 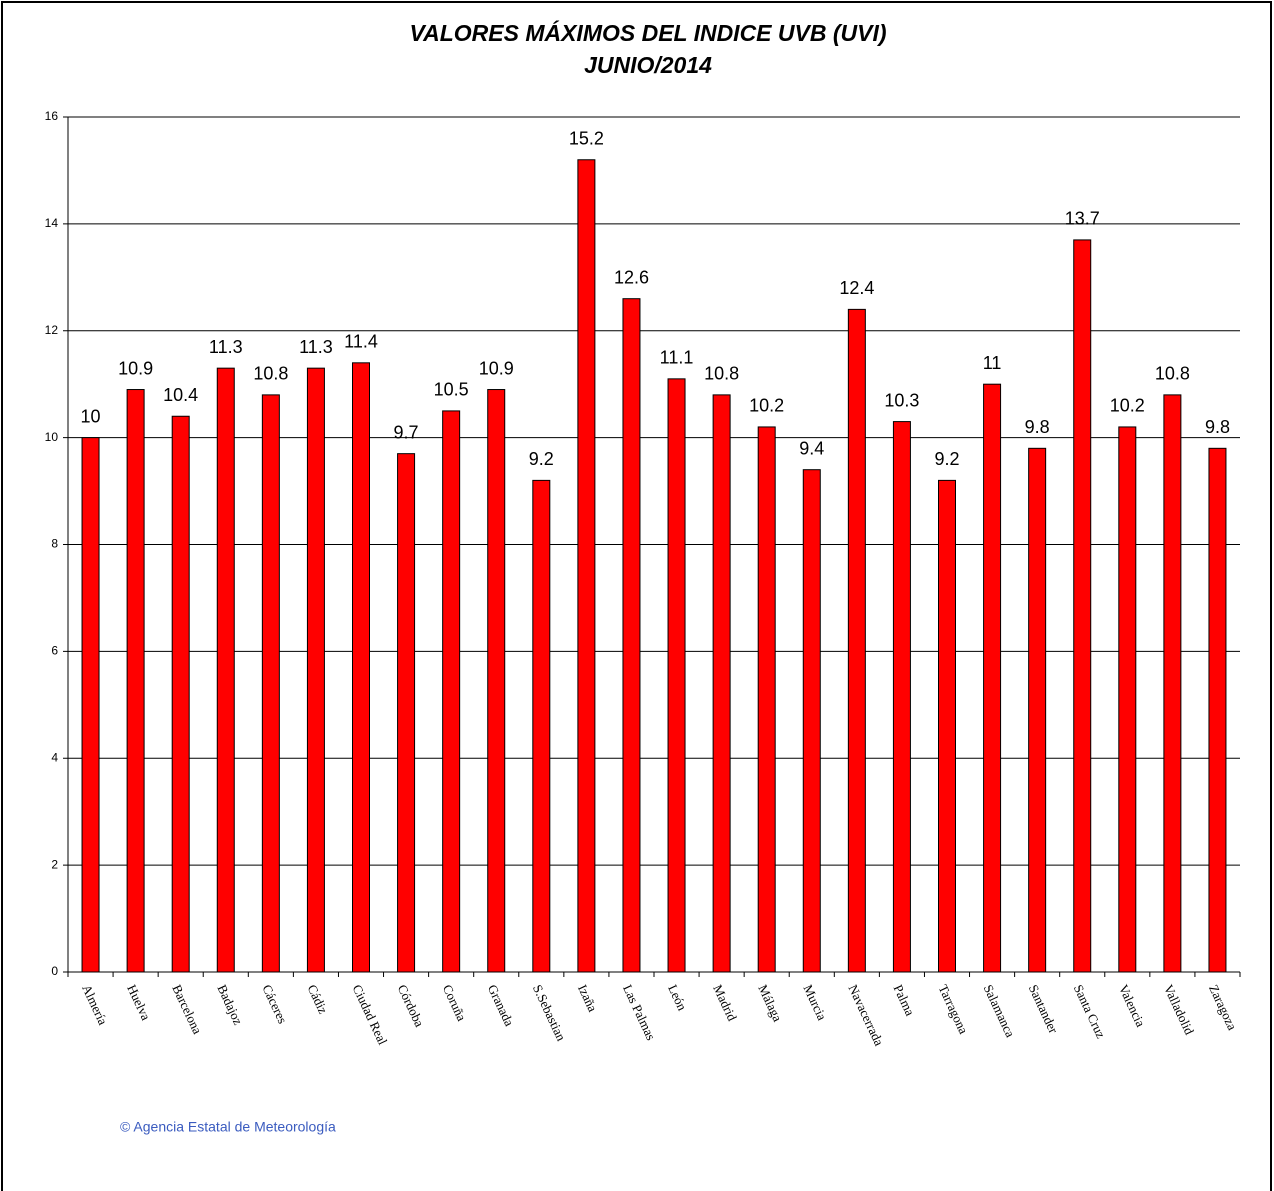 What do you see at coordinates (1132, 1005) in the screenshot?
I see `x-tick-label: Valencia` at bounding box center [1132, 1005].